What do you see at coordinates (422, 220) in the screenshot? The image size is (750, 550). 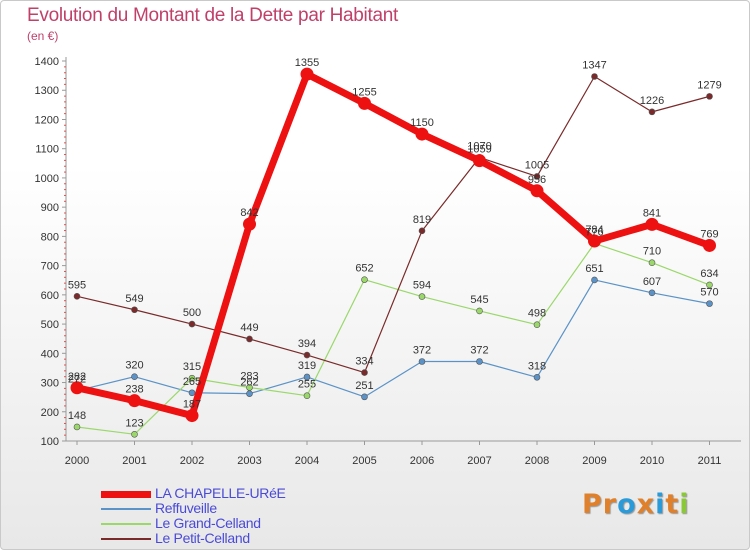 I see `data-label: 819` at bounding box center [422, 220].